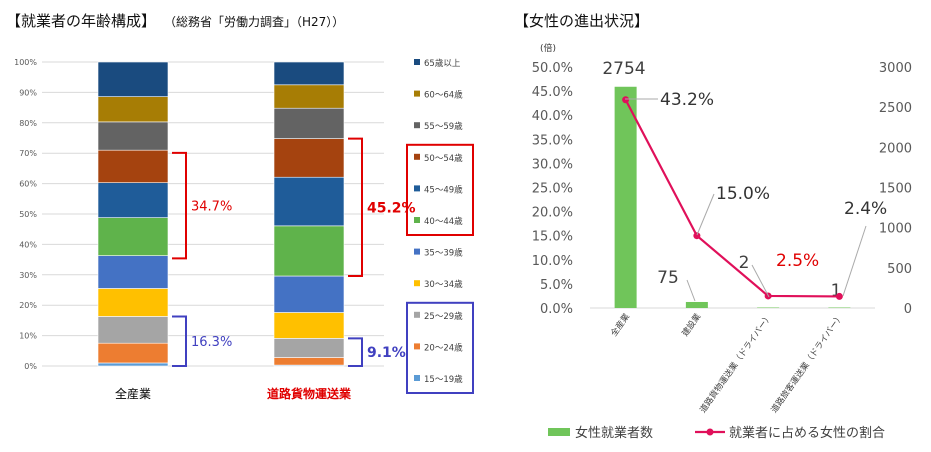 Image resolution: width=931 pixels, height=452 pixels. Describe the element at coordinates (807, 433) in the screenshot. I see `legend-label: 就業者に占める女性の割合` at that location.